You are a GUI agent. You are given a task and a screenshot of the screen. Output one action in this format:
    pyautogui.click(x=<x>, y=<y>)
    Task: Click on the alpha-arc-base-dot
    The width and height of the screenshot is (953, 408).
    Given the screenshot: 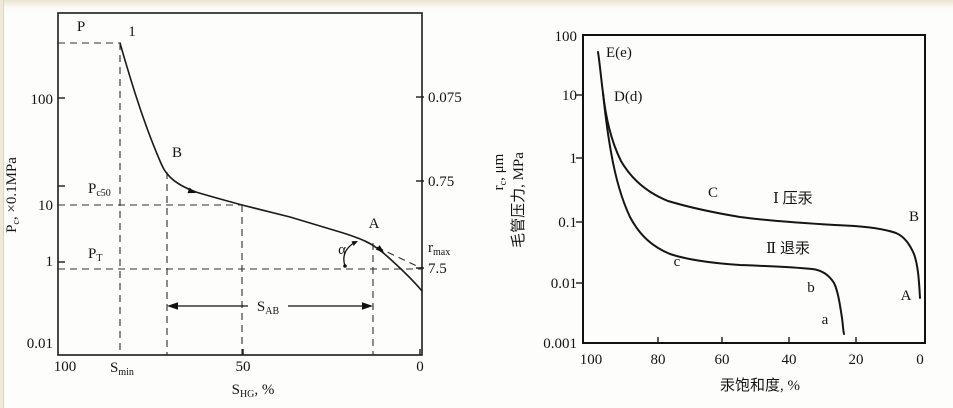 What is the action you would take?
    pyautogui.click(x=345, y=266)
    